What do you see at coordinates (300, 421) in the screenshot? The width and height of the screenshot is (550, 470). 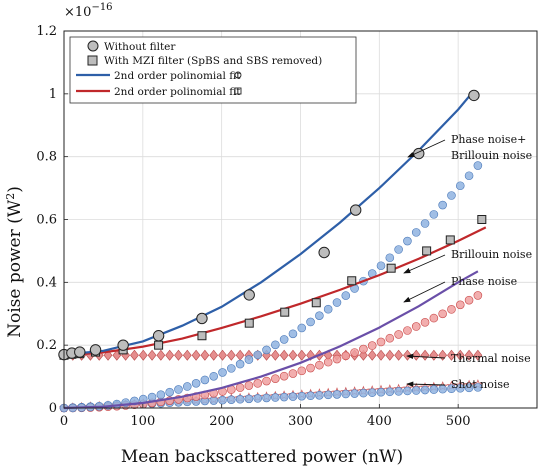 I see `x-tick-label: 300` at bounding box center [300, 421].